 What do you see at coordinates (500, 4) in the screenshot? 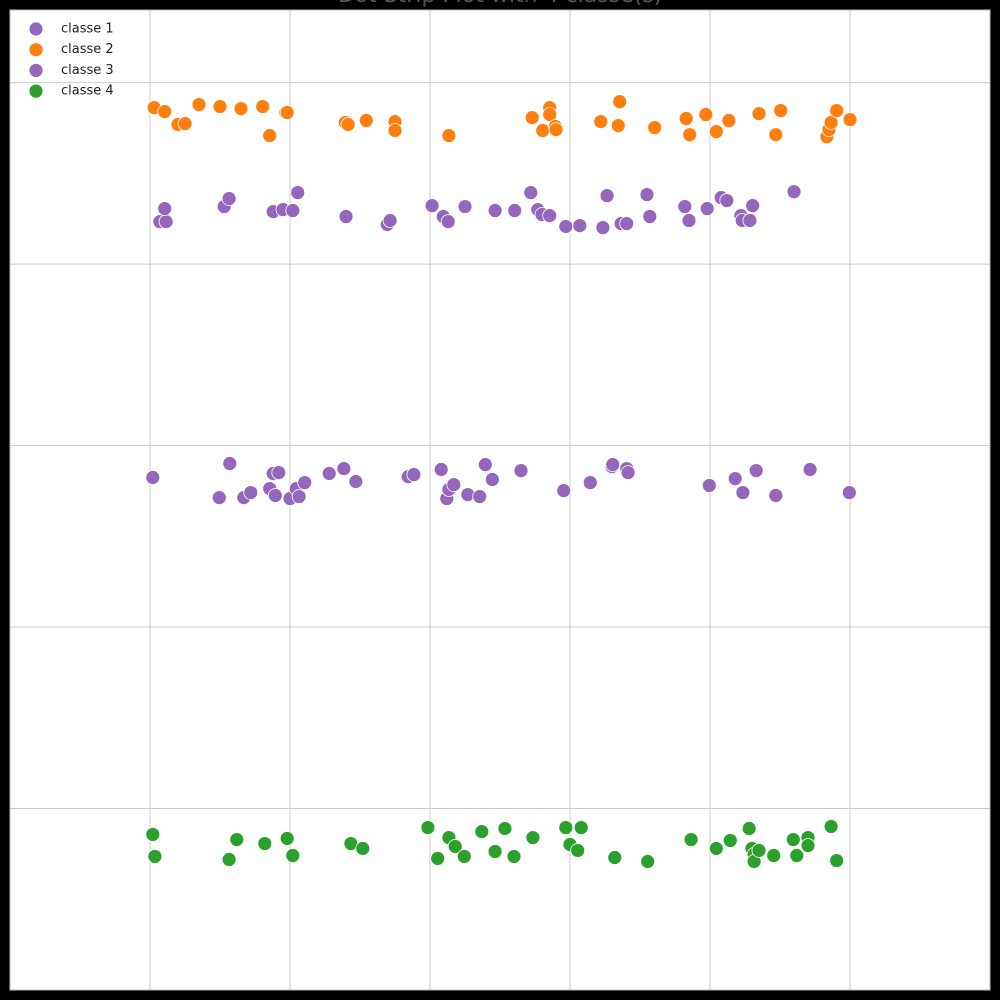
I see `chart-title: Dot Strip Plot with 4 classe(s)` at bounding box center [500, 4].